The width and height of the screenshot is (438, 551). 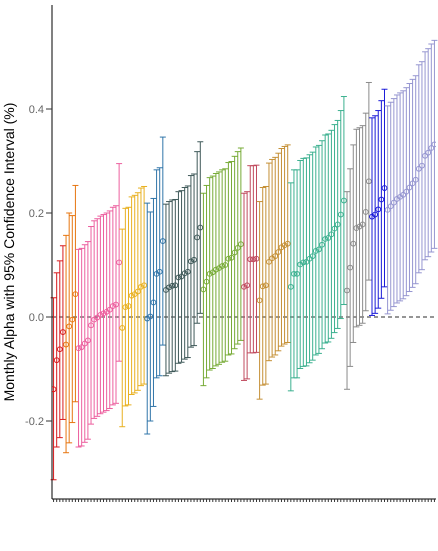 I want to click on y-axis-title: Monthly Alpha with 95% Confidence Interval (%), so click(x=8, y=252).